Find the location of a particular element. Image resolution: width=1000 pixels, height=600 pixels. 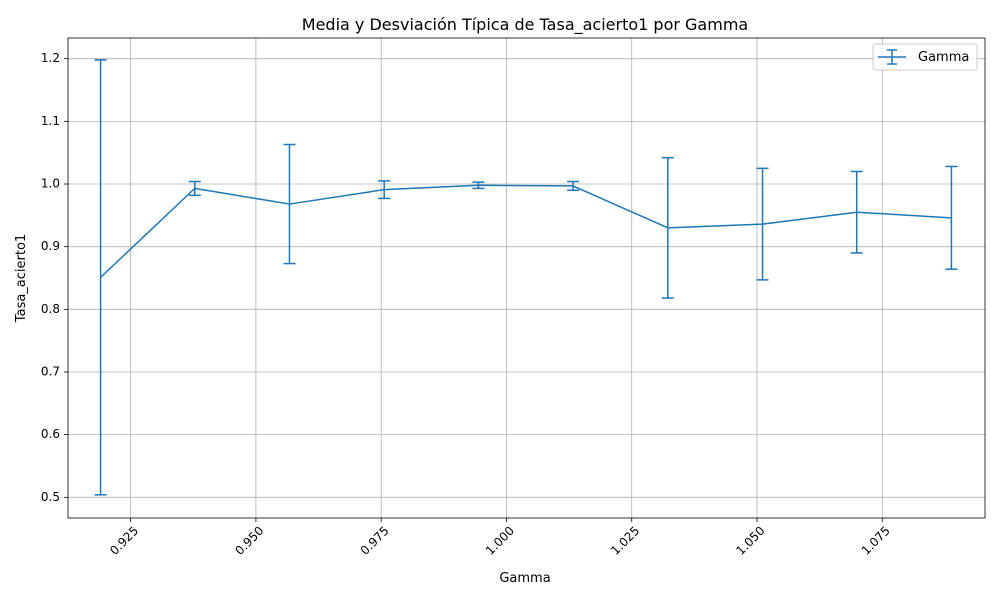

legend-errorbar-marker is located at coordinates (892, 57).